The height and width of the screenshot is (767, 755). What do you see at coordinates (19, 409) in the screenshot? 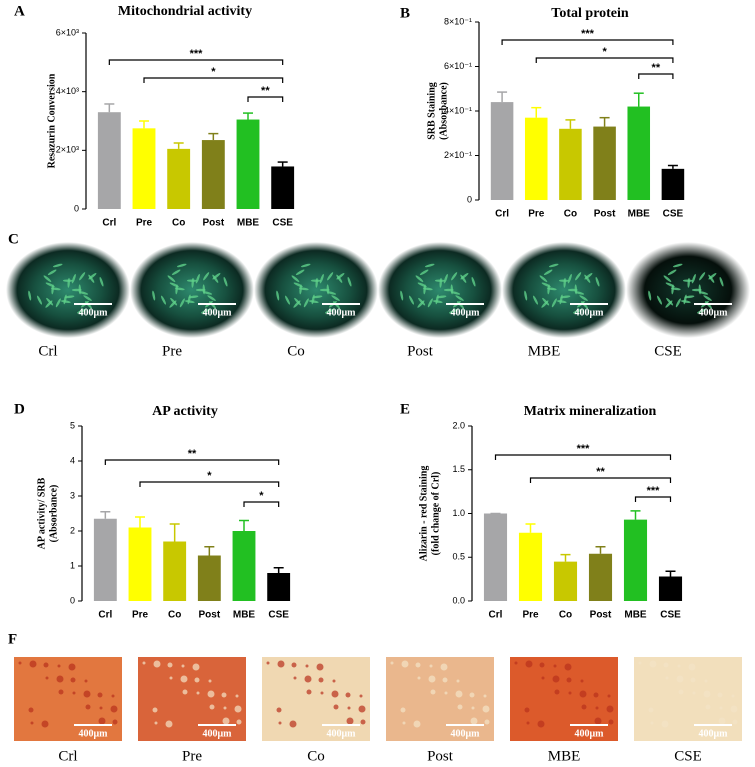
I see `panel-letter: D` at bounding box center [19, 409].